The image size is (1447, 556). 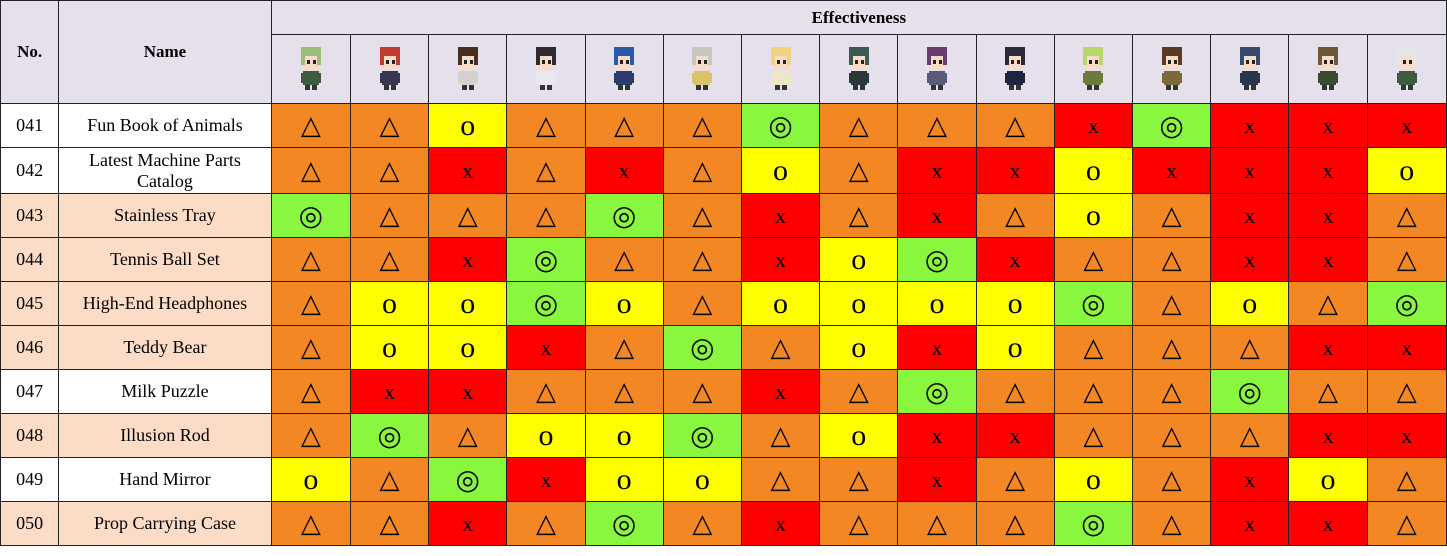 I want to click on character-6-icon, so click(x=702, y=69).